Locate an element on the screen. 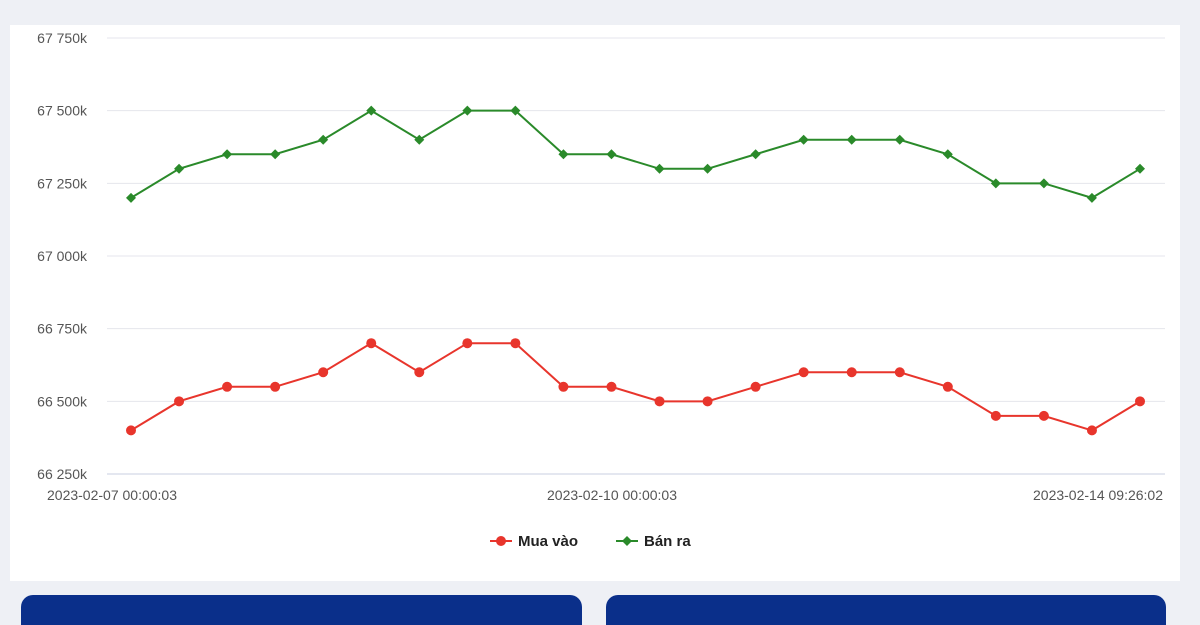 The image size is (1200, 625). y-tick-label: 67 000k is located at coordinates (62, 256).